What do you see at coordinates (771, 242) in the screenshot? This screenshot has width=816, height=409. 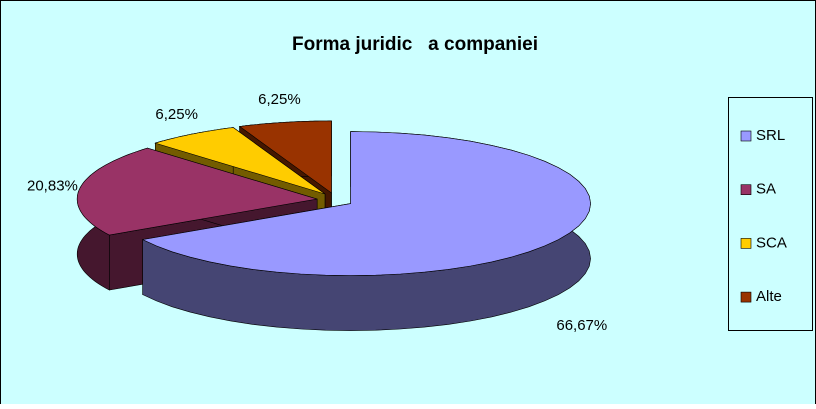 I see `legend-label: SCA` at bounding box center [771, 242].